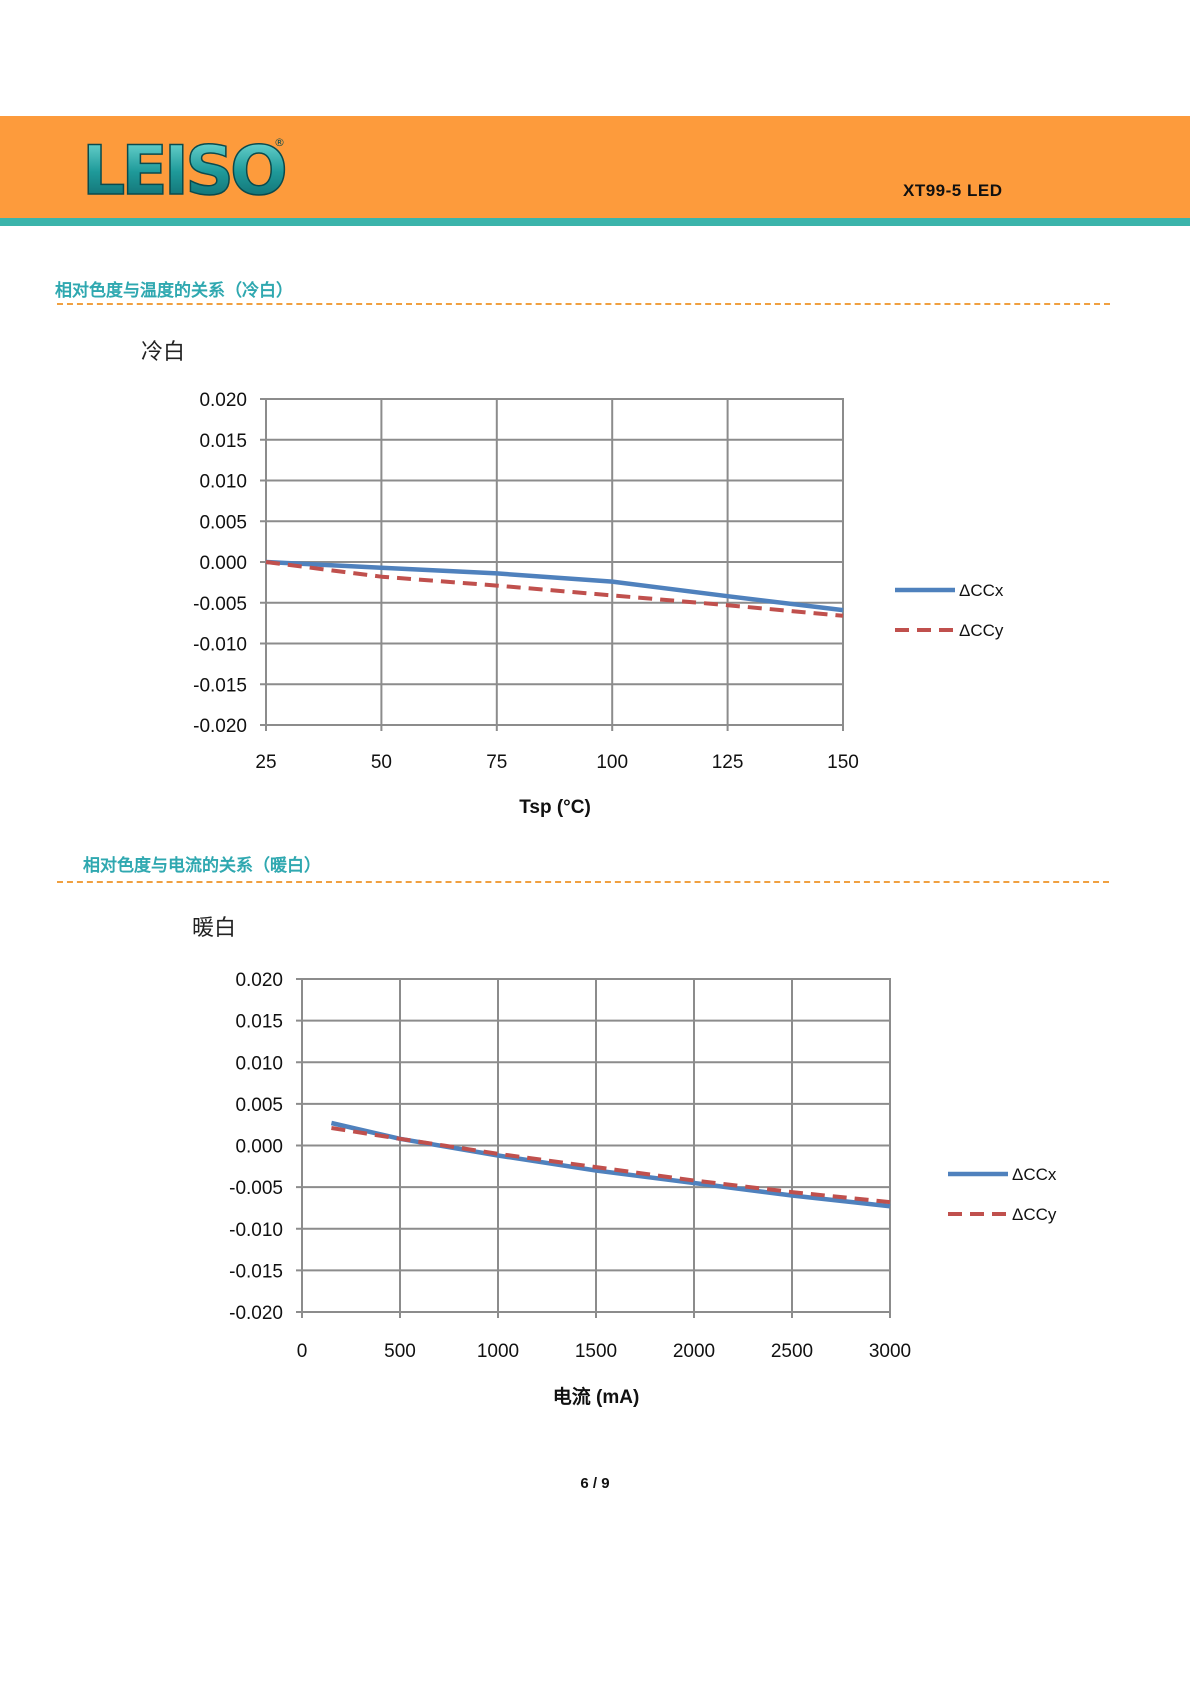 Image resolution: width=1190 pixels, height=1684 pixels. What do you see at coordinates (953, 190) in the screenshot?
I see `document-code: XT99-5 LED` at bounding box center [953, 190].